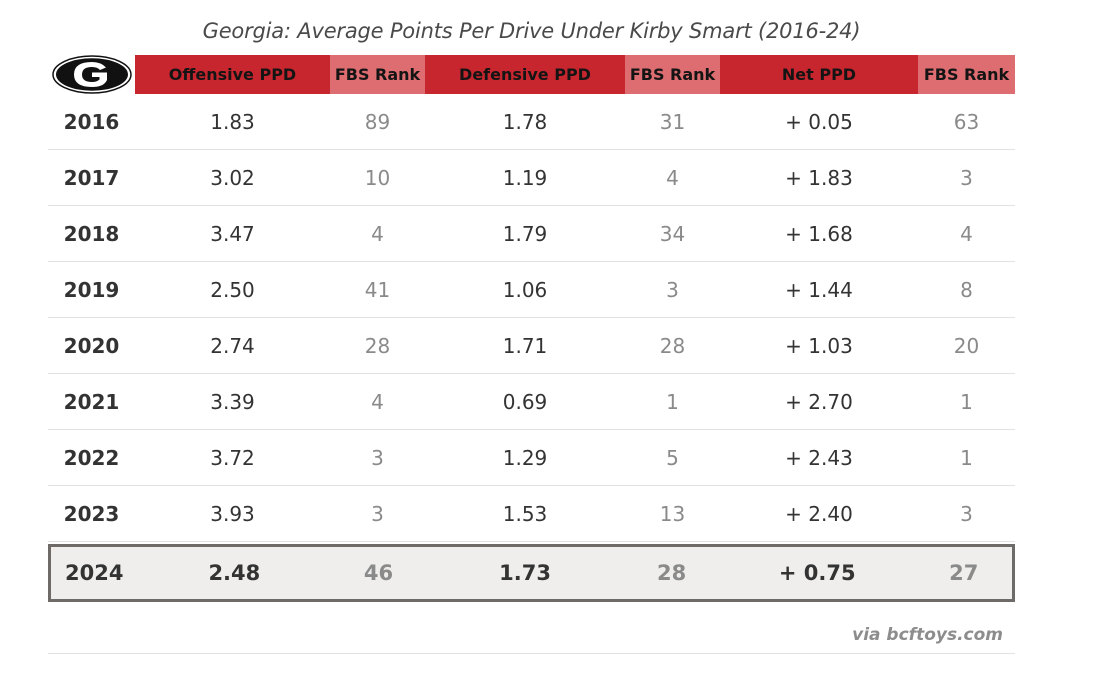  What do you see at coordinates (91, 345) in the screenshot?
I see `year-cell: 2020` at bounding box center [91, 345].